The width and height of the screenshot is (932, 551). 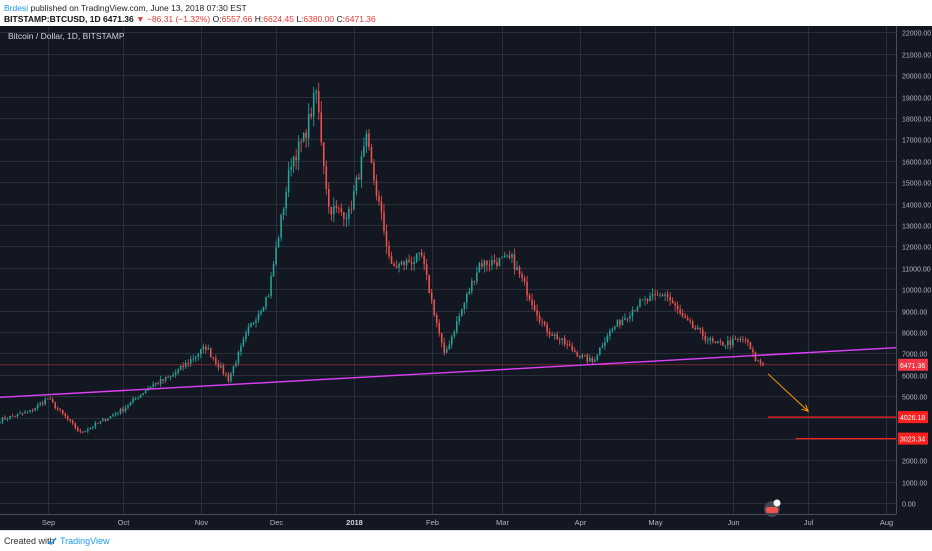 What do you see at coordinates (85, 541) in the screenshot?
I see `tradingview-link: TradingView` at bounding box center [85, 541].